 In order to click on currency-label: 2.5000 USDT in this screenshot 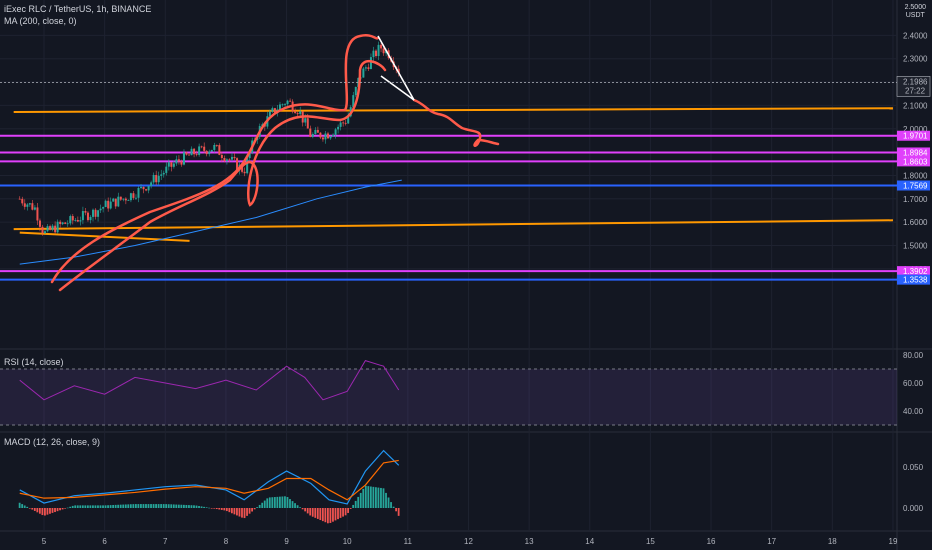, I will do `click(915, 12)`.